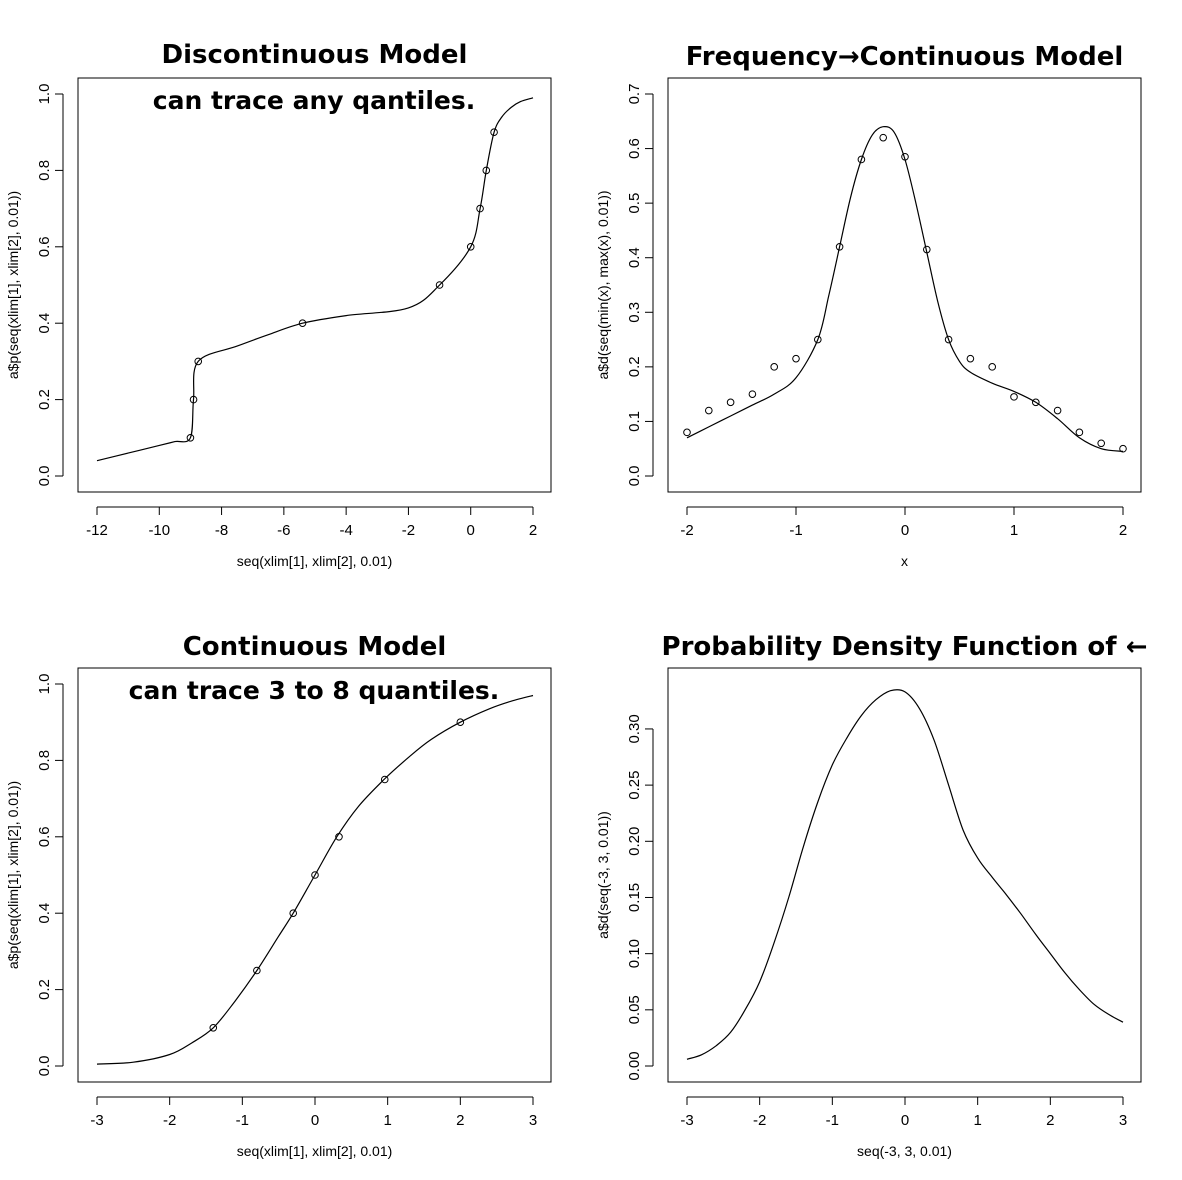 This screenshot has height=1180, width=1182. What do you see at coordinates (634, 203) in the screenshot?
I see `y-tick-label: 0.5` at bounding box center [634, 203].